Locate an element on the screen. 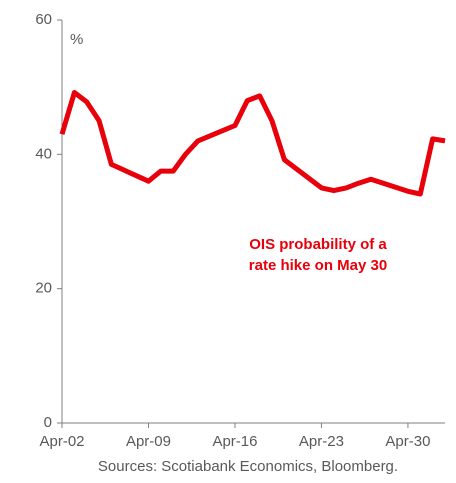 The image size is (456, 483). x-tick-label: Apr-30 is located at coordinates (407, 441).